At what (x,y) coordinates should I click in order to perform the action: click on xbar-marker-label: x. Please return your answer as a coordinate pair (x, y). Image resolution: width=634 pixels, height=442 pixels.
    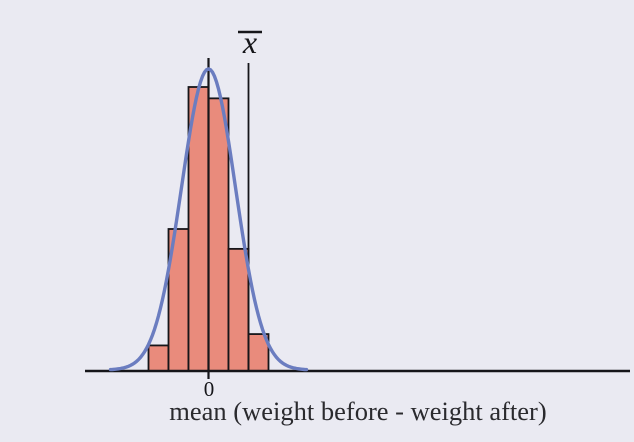
    Looking at the image, I should click on (249, 42).